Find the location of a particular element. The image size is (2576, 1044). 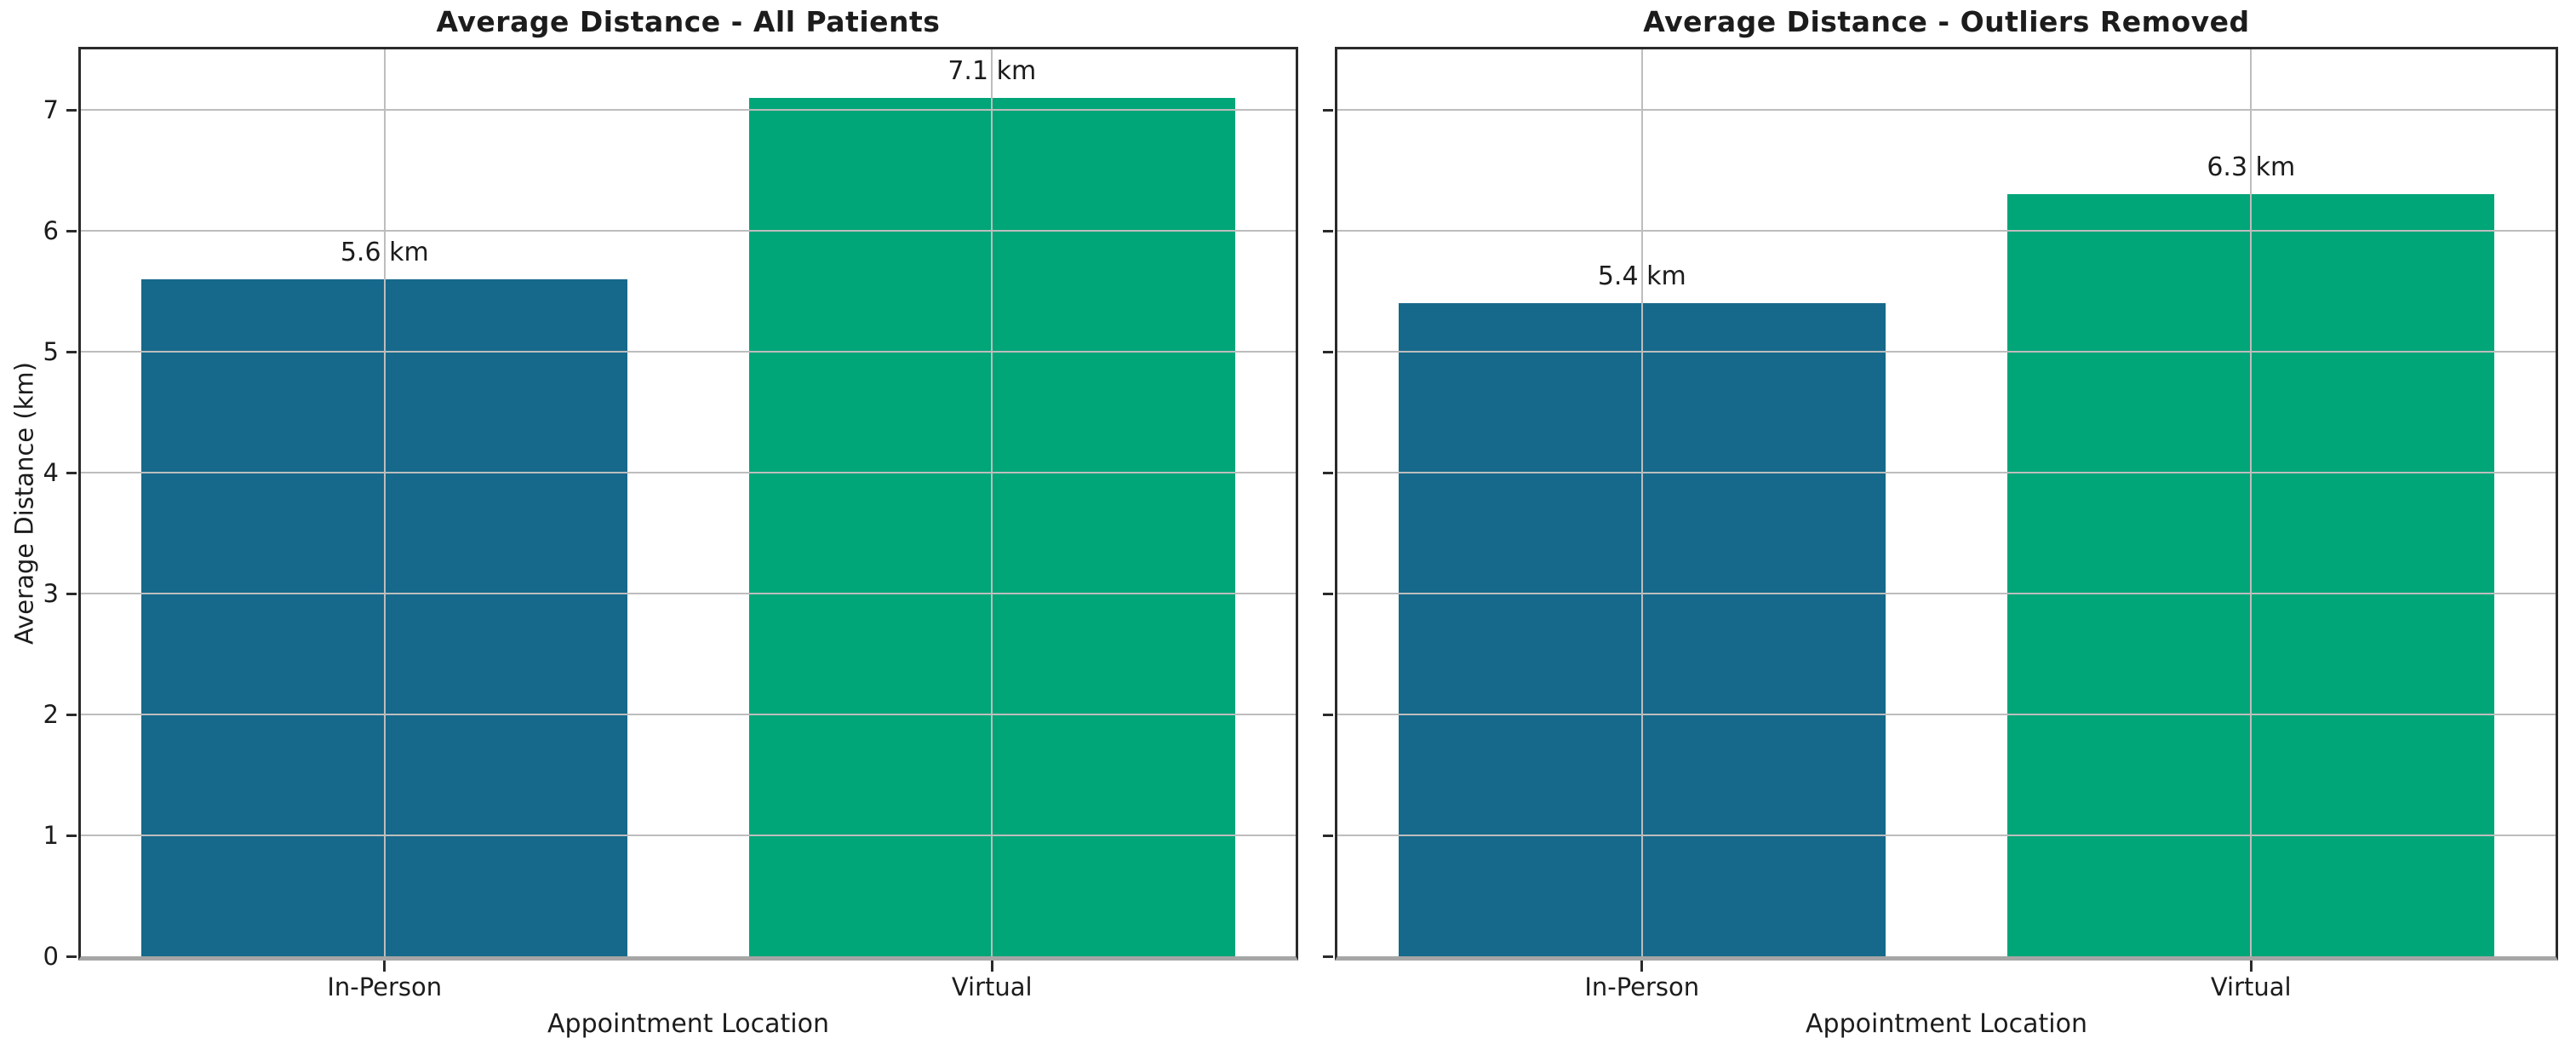

chart-title: Average Distance - Outliers Removed is located at coordinates (1947, 21).